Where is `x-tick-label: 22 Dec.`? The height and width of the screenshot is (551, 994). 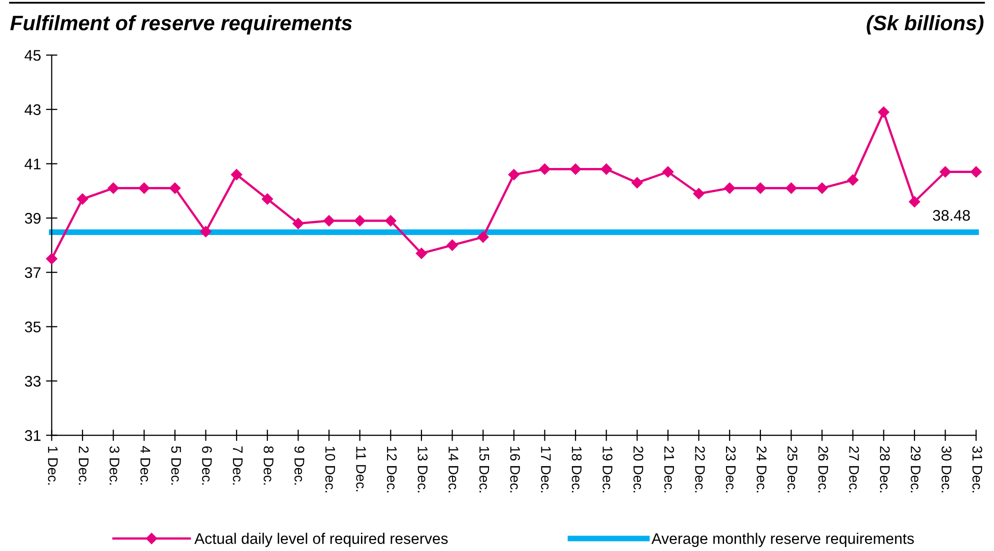 x-tick-label: 22 Dec. is located at coordinates (700, 469).